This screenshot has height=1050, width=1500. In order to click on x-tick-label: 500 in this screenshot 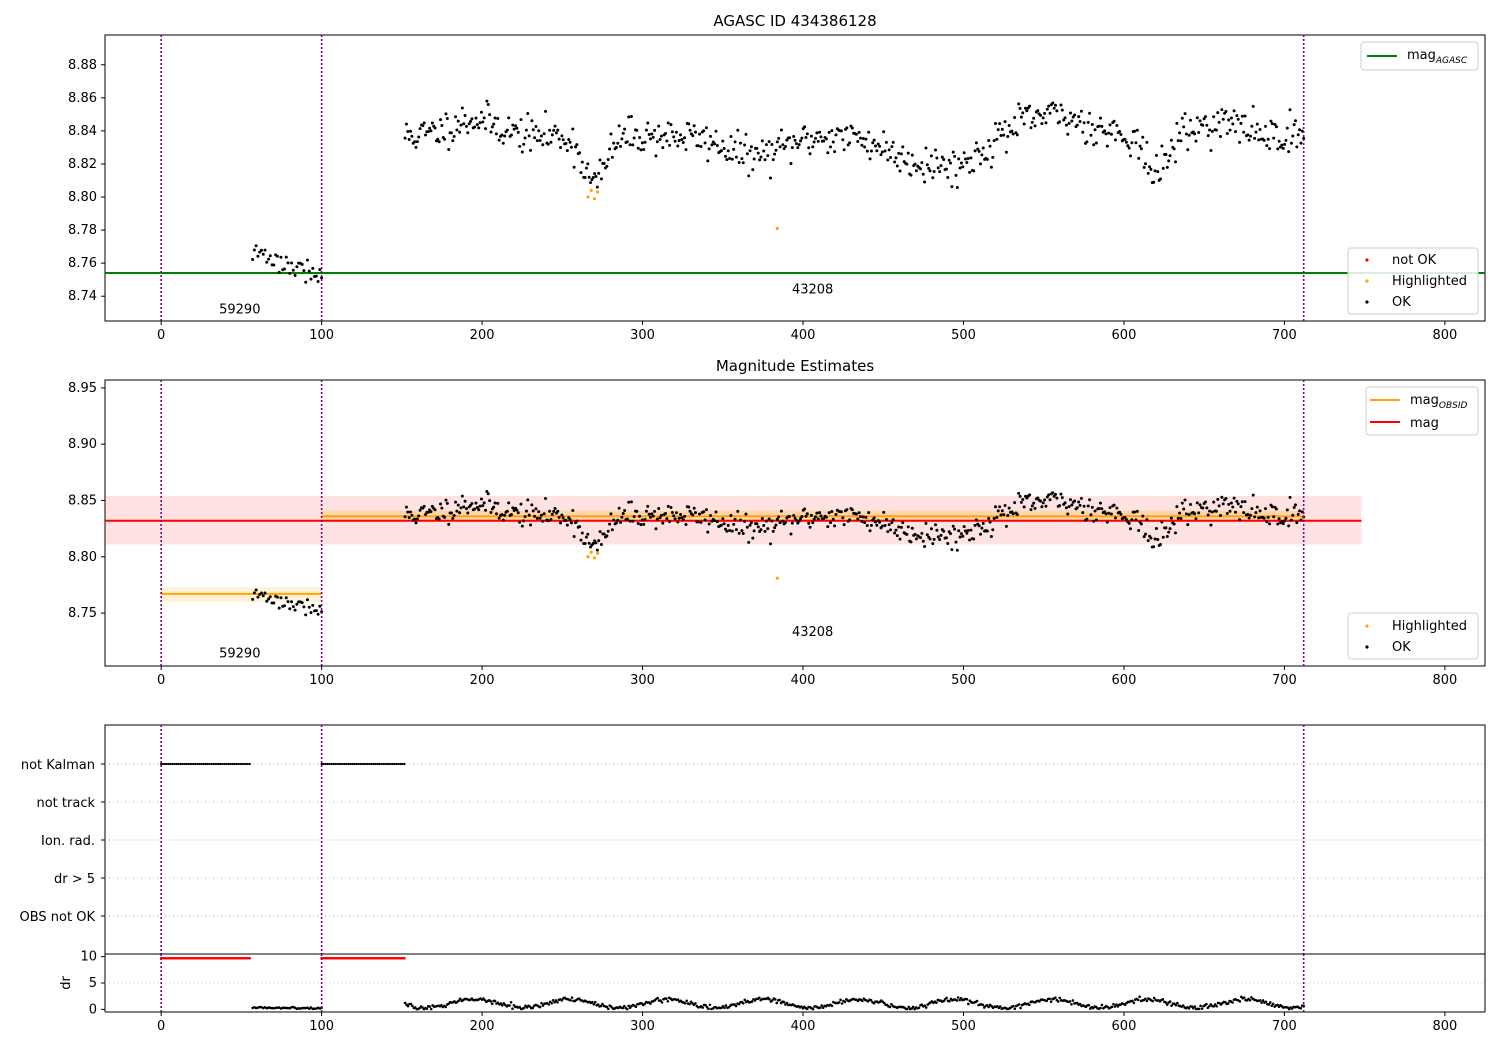, I will do `click(963, 1026)`.